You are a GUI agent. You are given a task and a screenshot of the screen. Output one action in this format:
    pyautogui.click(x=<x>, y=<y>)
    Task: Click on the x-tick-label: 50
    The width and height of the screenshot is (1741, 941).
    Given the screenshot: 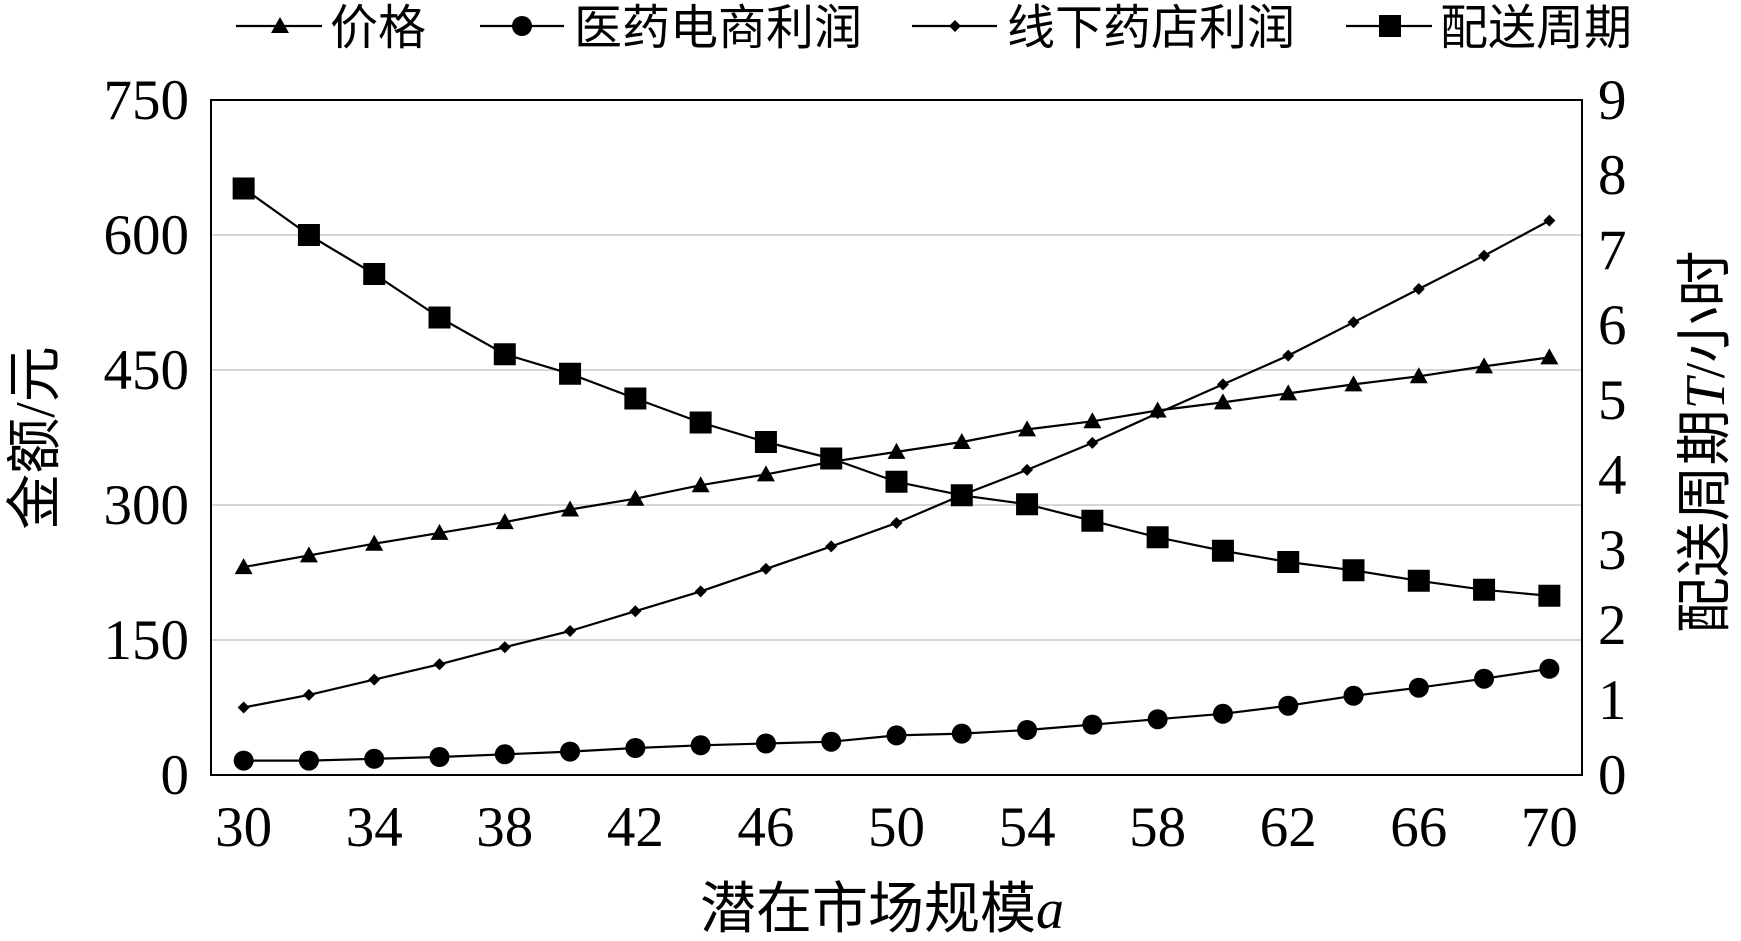 What is the action you would take?
    pyautogui.click(x=896, y=827)
    